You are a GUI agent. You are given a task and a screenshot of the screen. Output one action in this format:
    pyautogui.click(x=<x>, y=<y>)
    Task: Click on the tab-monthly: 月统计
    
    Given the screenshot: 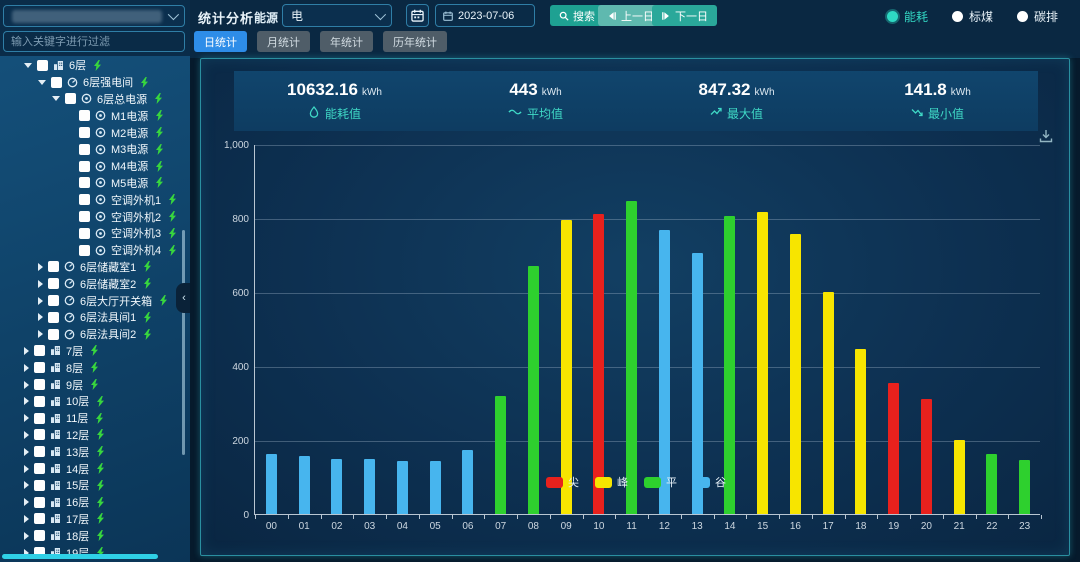 What is the action you would take?
    pyautogui.click(x=283, y=41)
    